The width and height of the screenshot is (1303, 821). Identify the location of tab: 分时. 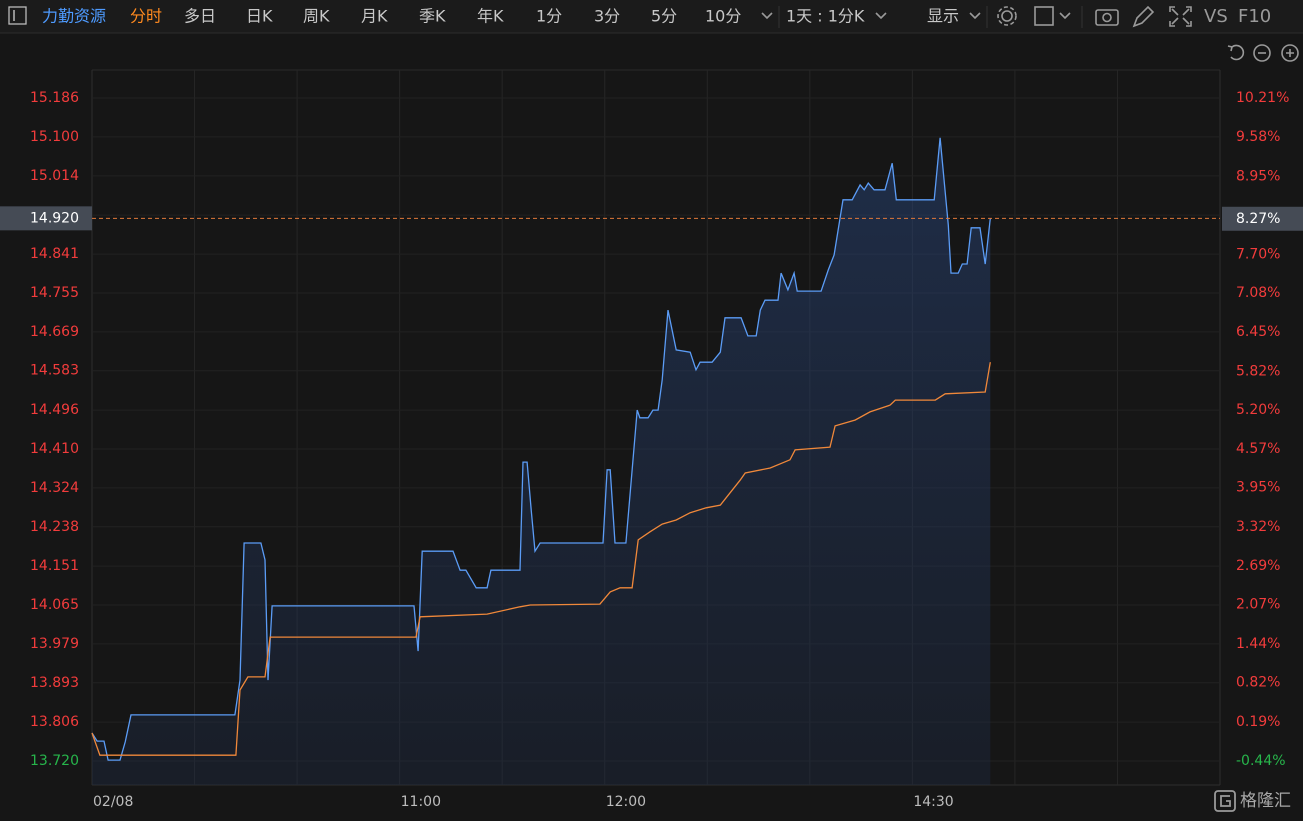
(146, 16).